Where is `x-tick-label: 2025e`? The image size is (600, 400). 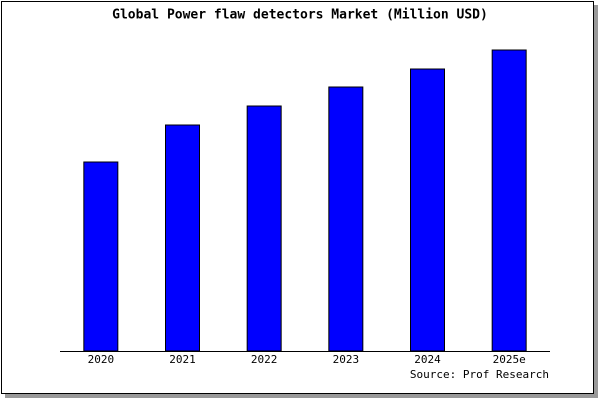
x-tick-label: 2025e is located at coordinates (509, 359).